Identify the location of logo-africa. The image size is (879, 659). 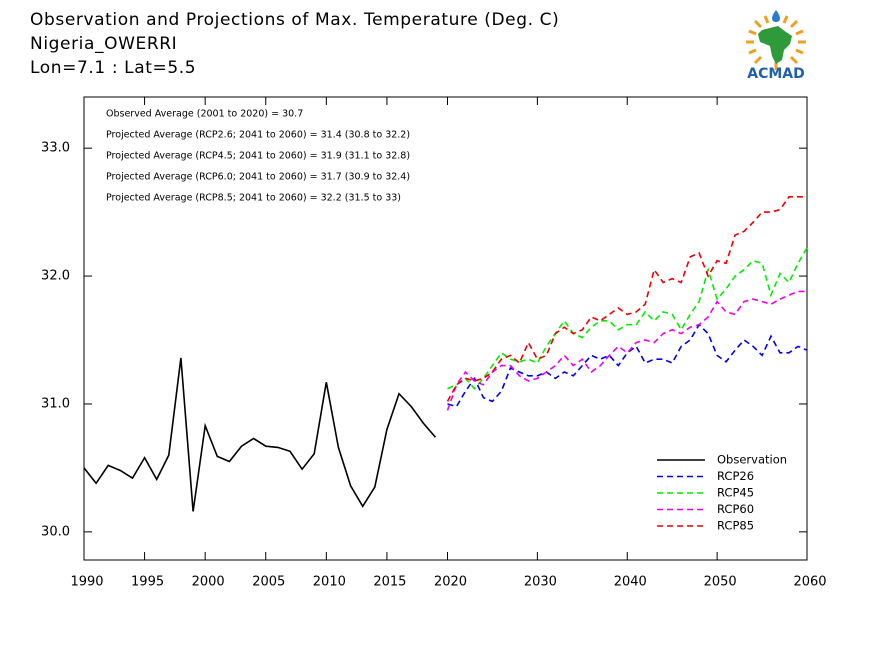
(775, 45).